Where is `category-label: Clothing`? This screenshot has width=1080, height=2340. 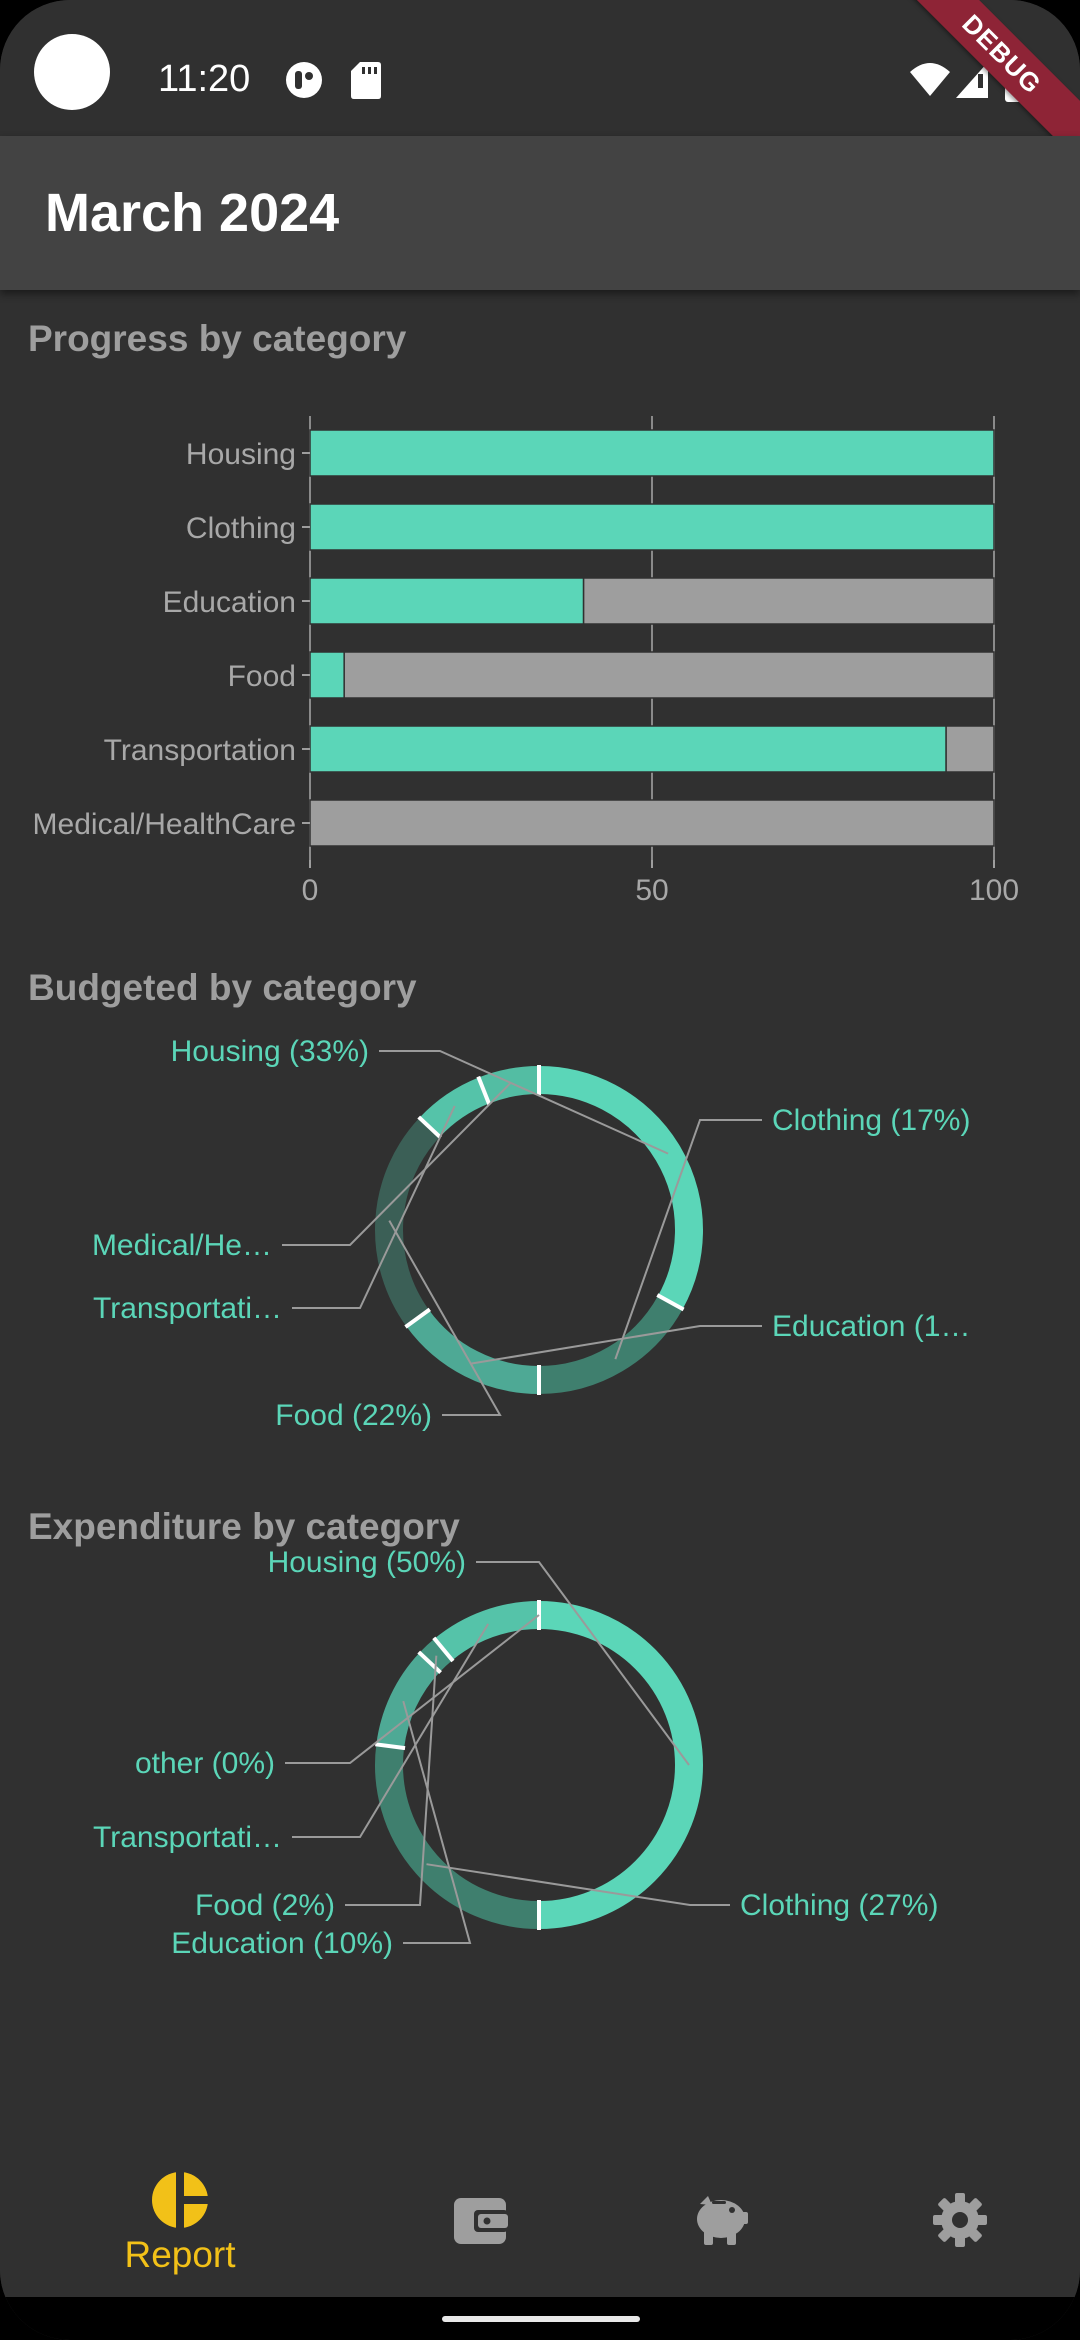
category-label: Clothing is located at coordinates (241, 528).